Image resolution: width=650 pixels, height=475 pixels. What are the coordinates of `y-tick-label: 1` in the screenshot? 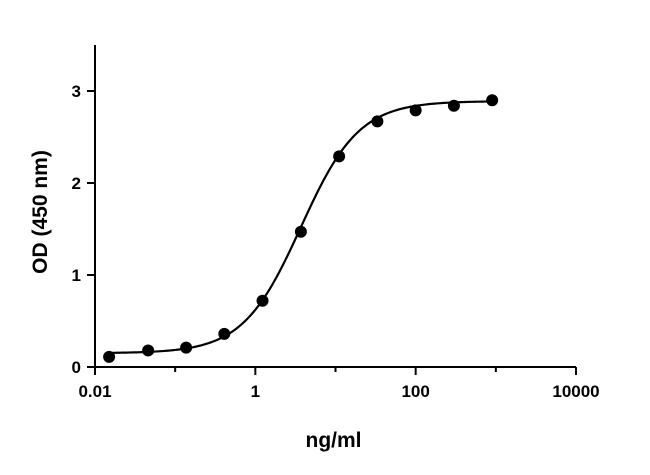 It's located at (76, 275).